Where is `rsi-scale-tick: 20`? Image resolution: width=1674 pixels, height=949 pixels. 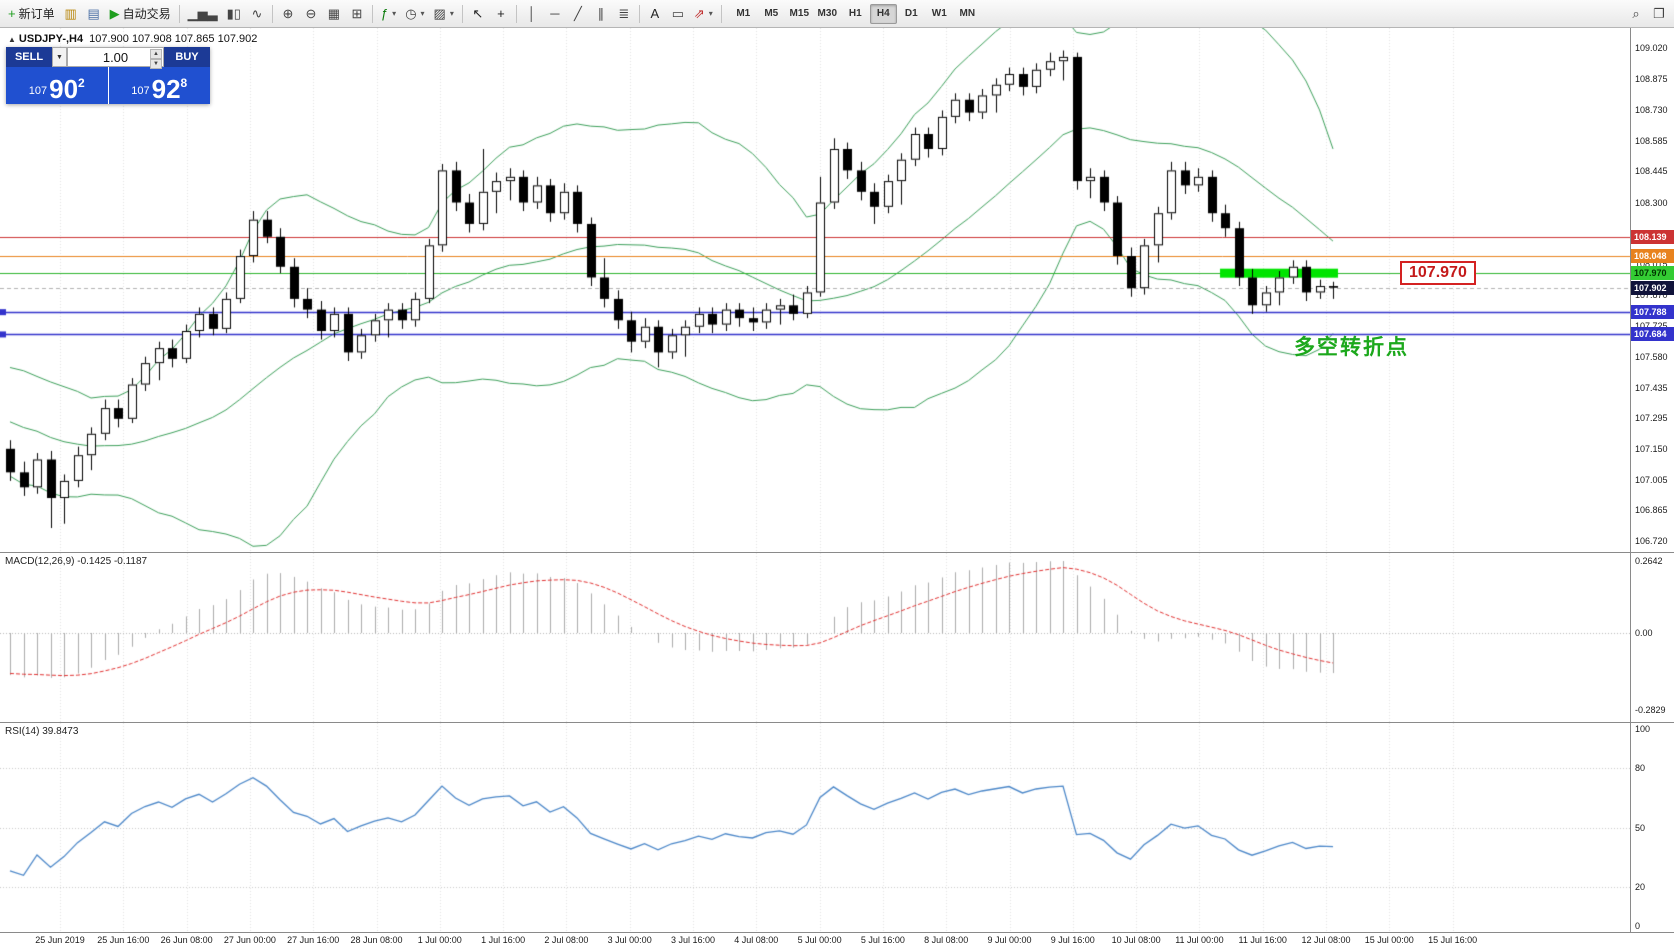
rsi-scale-tick: 20 is located at coordinates (1640, 886).